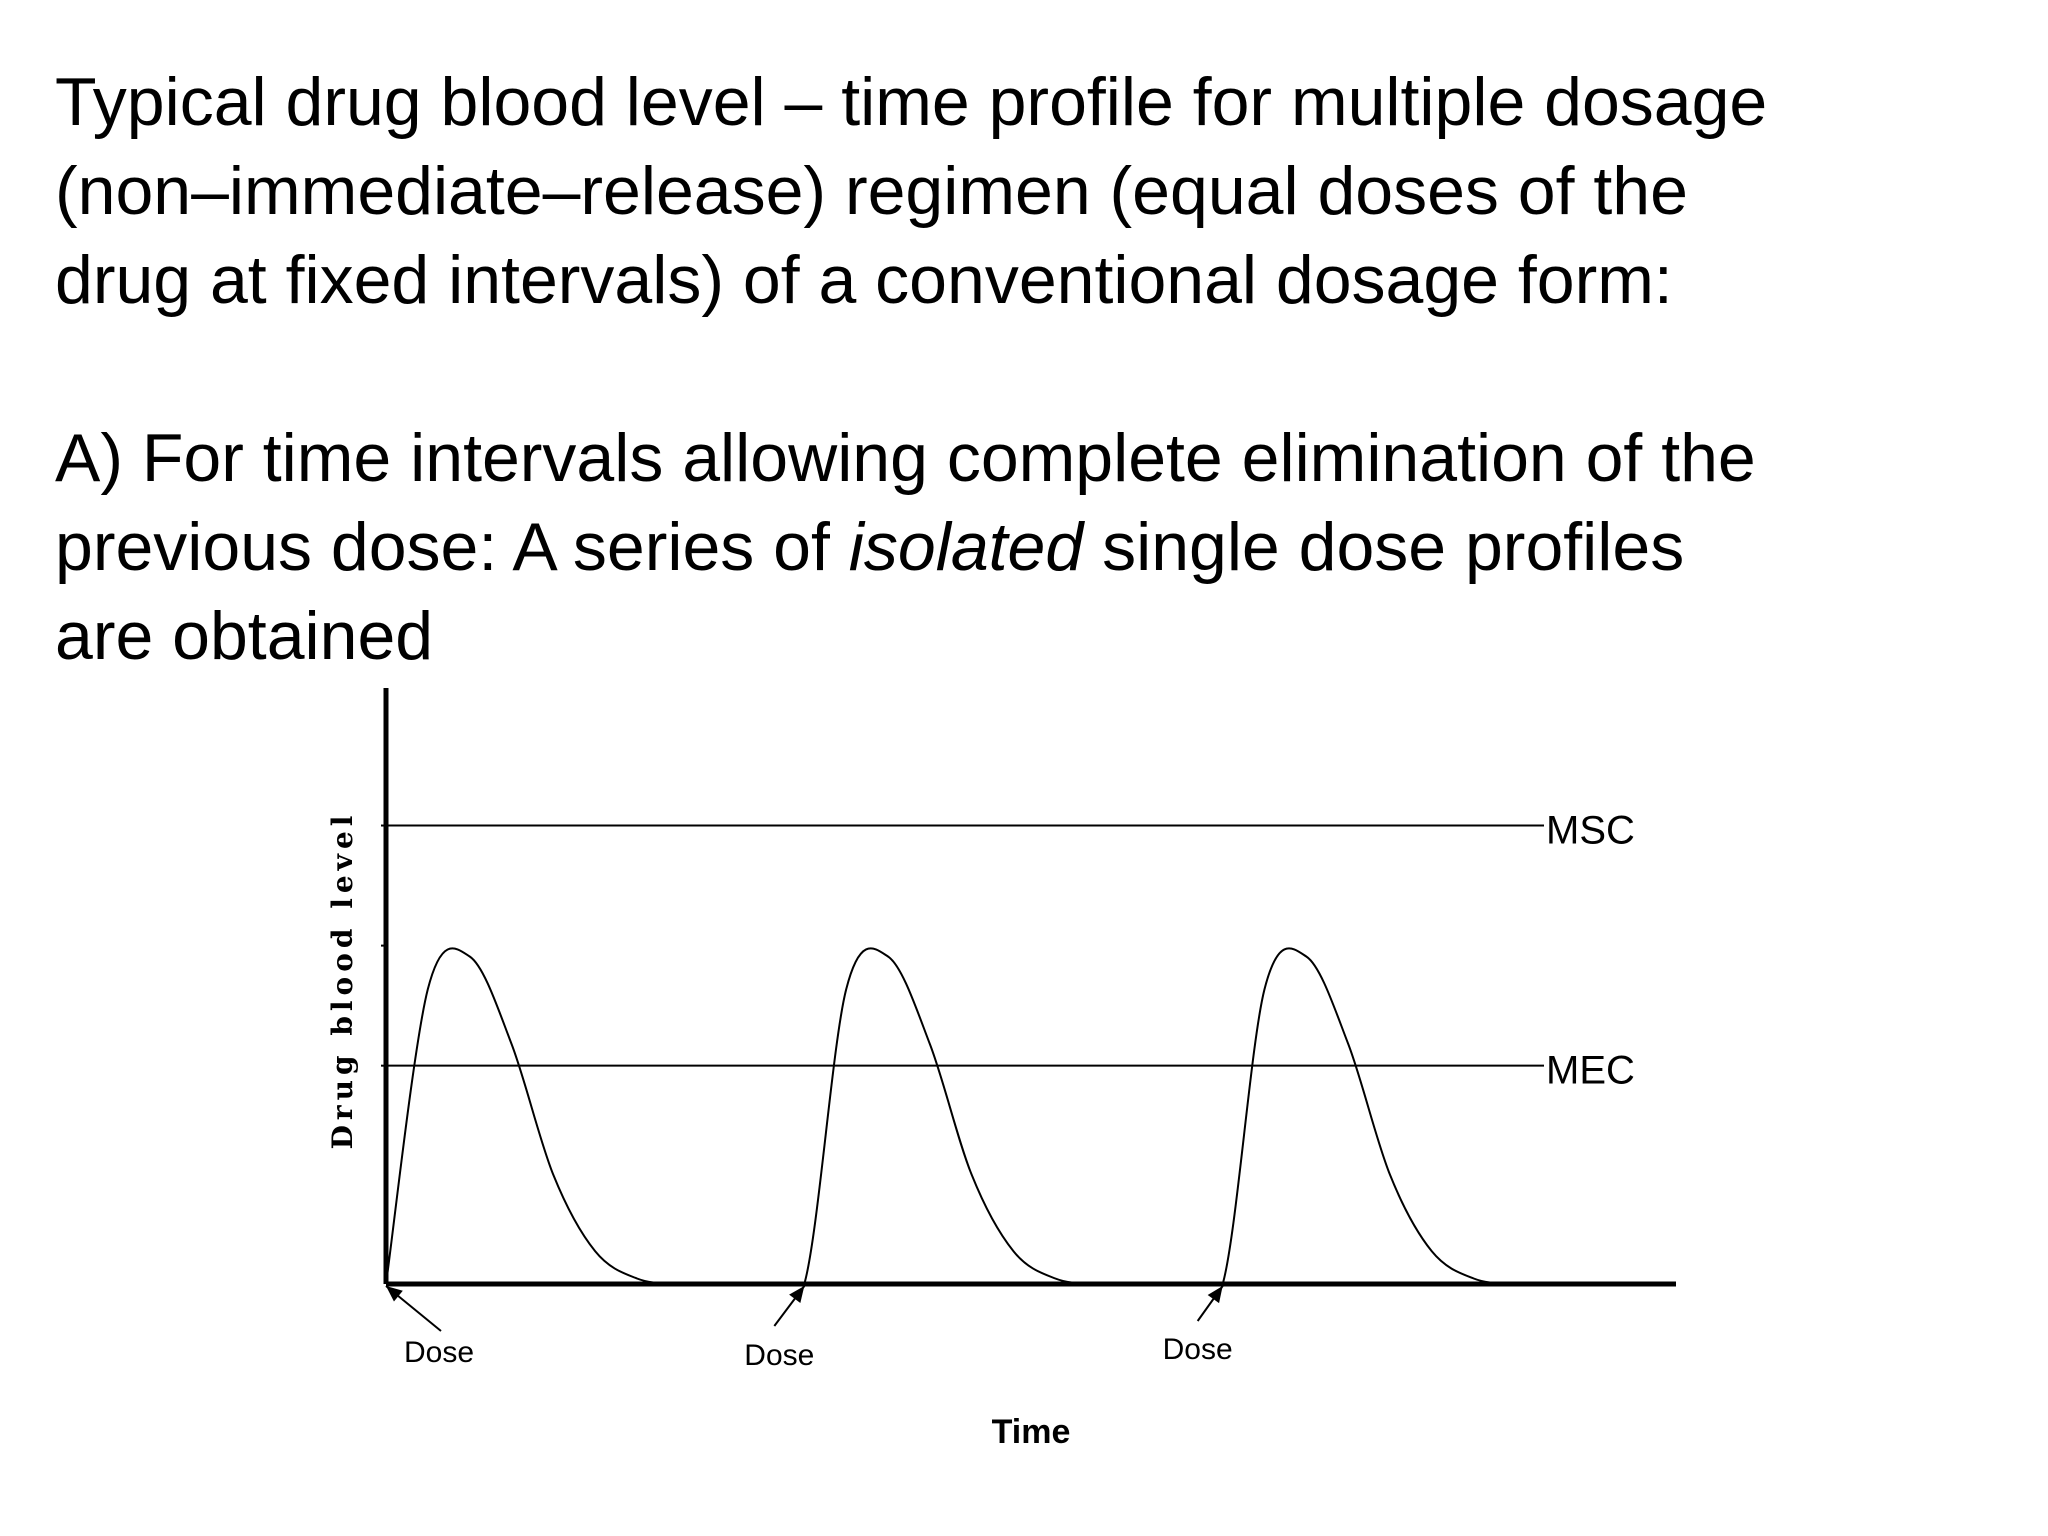  What do you see at coordinates (1590, 1071) in the screenshot?
I see `reference-line-label: MEC` at bounding box center [1590, 1071].